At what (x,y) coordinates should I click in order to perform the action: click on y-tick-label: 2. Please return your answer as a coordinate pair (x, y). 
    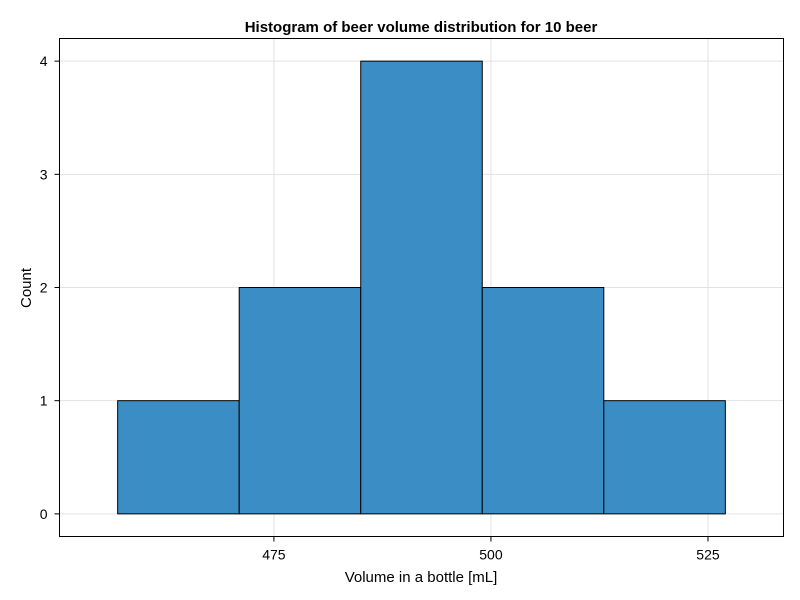
    Looking at the image, I should click on (44, 288).